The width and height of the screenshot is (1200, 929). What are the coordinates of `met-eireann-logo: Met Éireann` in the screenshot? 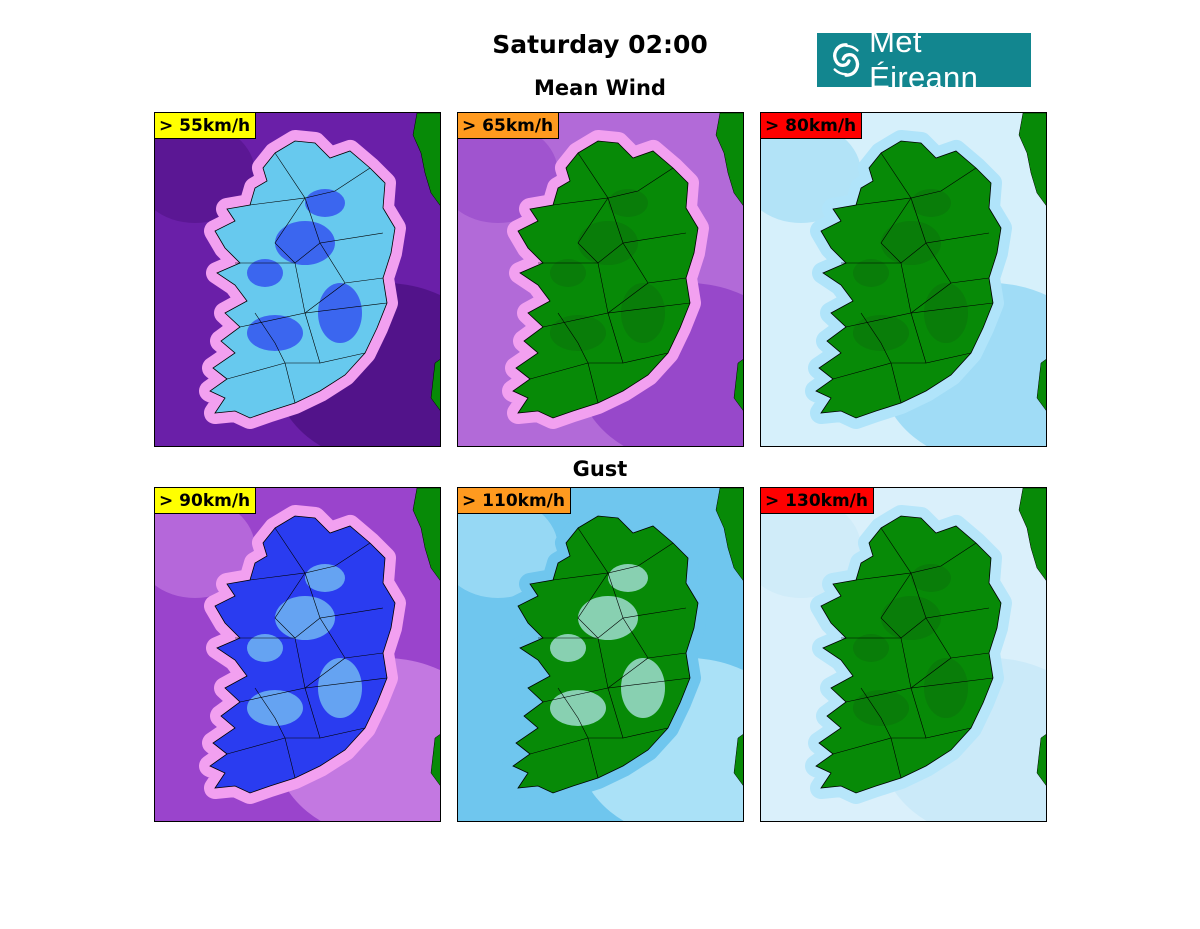 It's located at (924, 59).